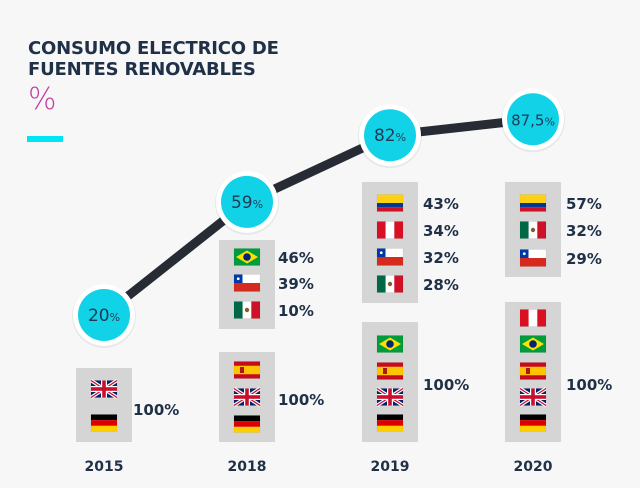 The height and width of the screenshot is (488, 640). I want to click on country-percentage: 43%, so click(441, 204).